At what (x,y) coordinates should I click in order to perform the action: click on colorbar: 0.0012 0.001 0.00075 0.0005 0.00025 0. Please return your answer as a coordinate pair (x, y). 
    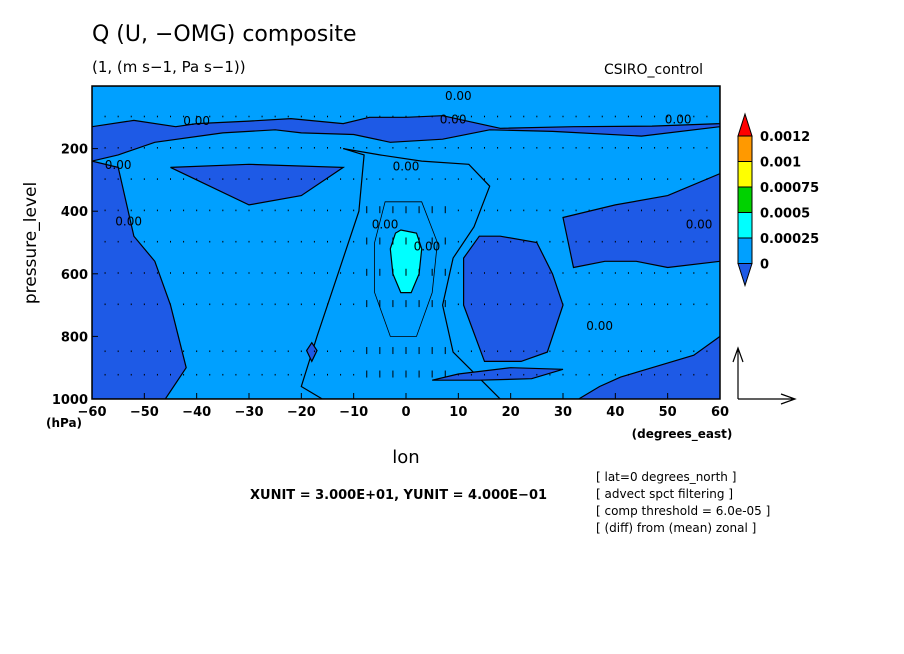
    Looking at the image, I should click on (778, 200).